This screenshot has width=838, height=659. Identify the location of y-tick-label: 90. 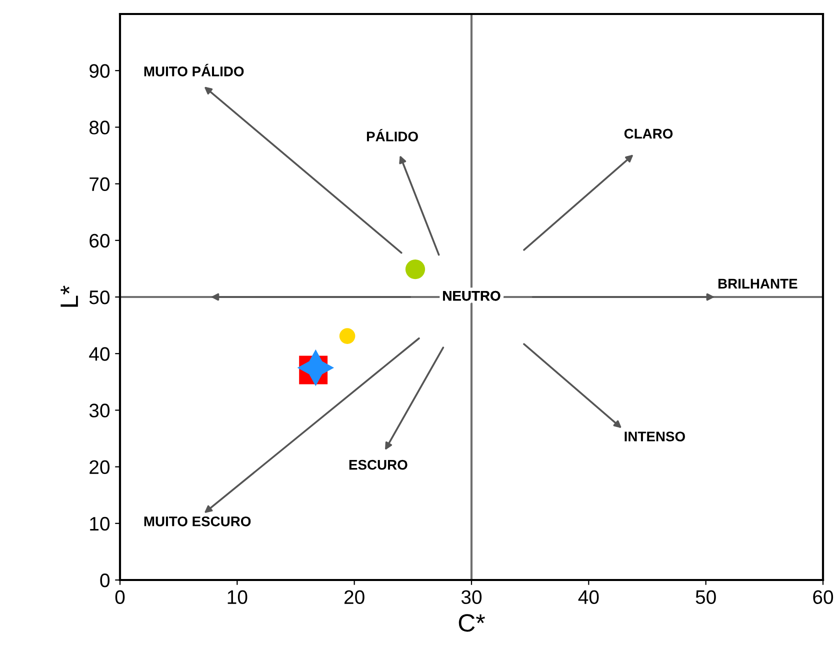
(100, 71).